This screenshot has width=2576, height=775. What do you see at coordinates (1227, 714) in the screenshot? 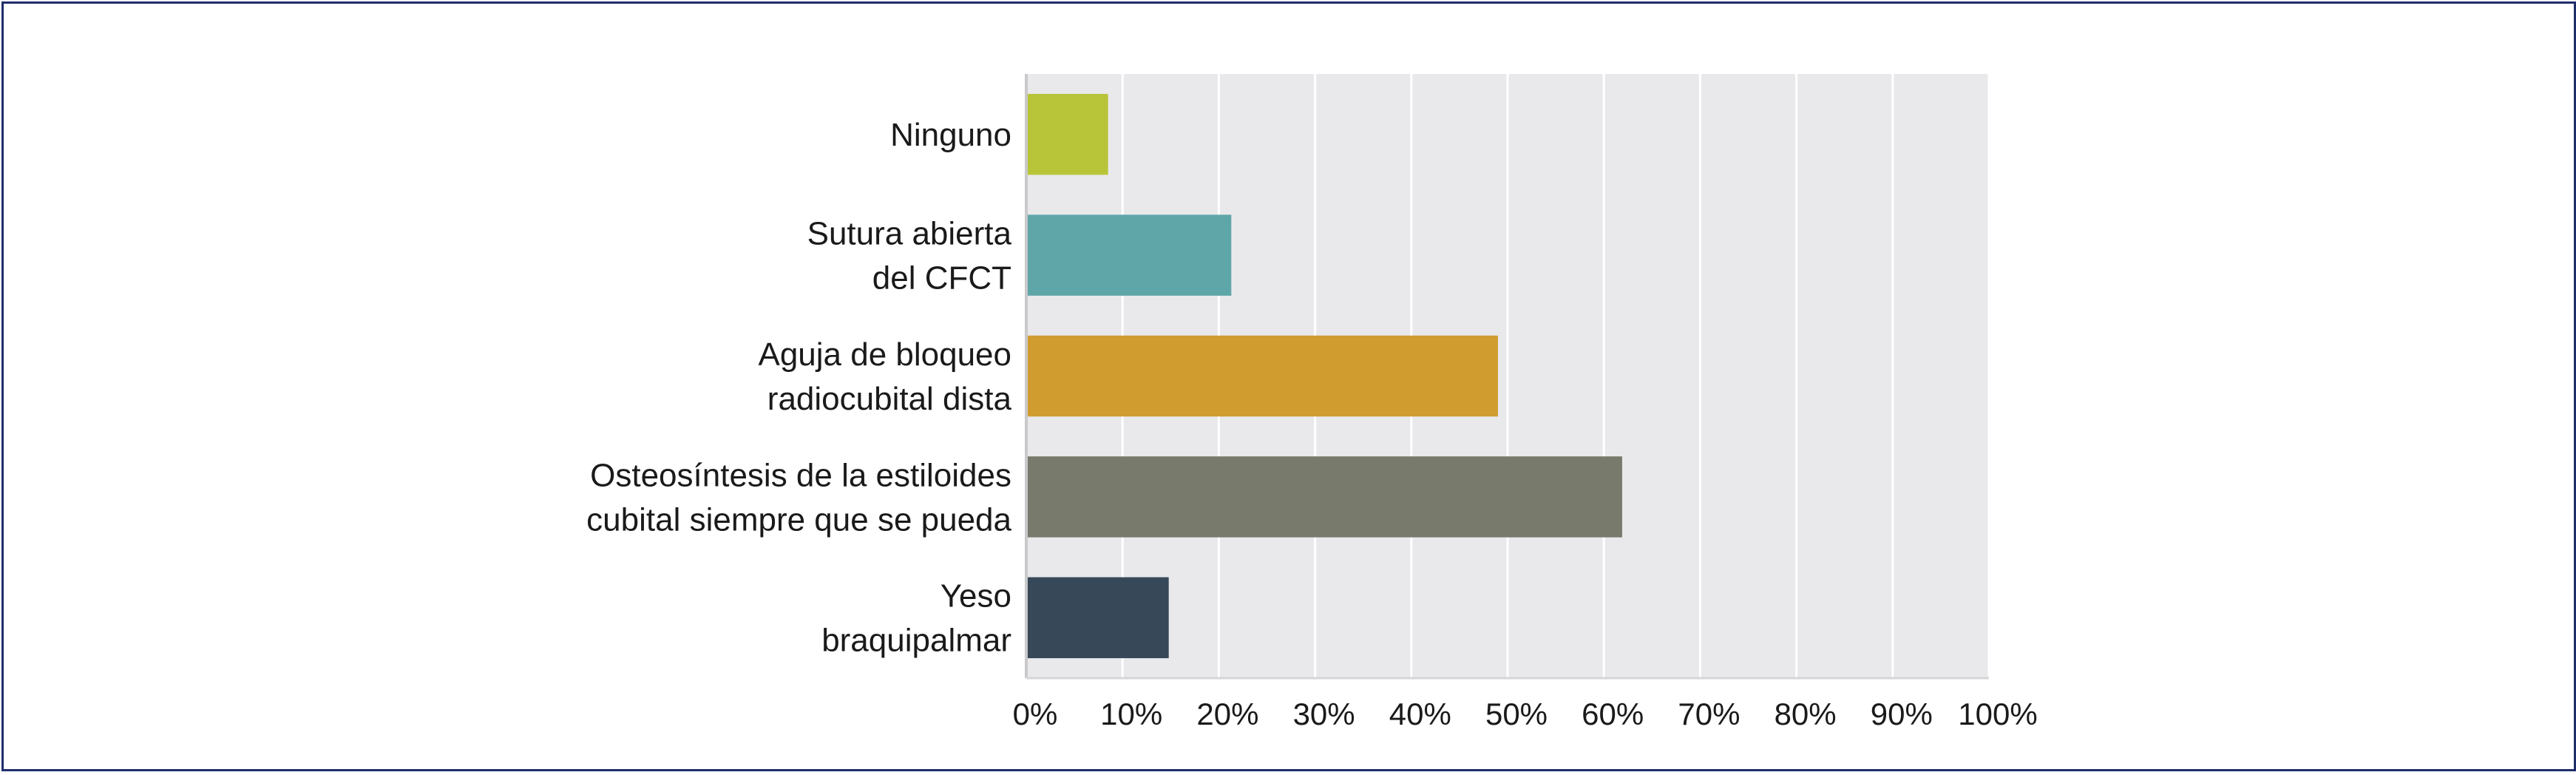
I see `x-tick-label: 20%` at bounding box center [1227, 714].